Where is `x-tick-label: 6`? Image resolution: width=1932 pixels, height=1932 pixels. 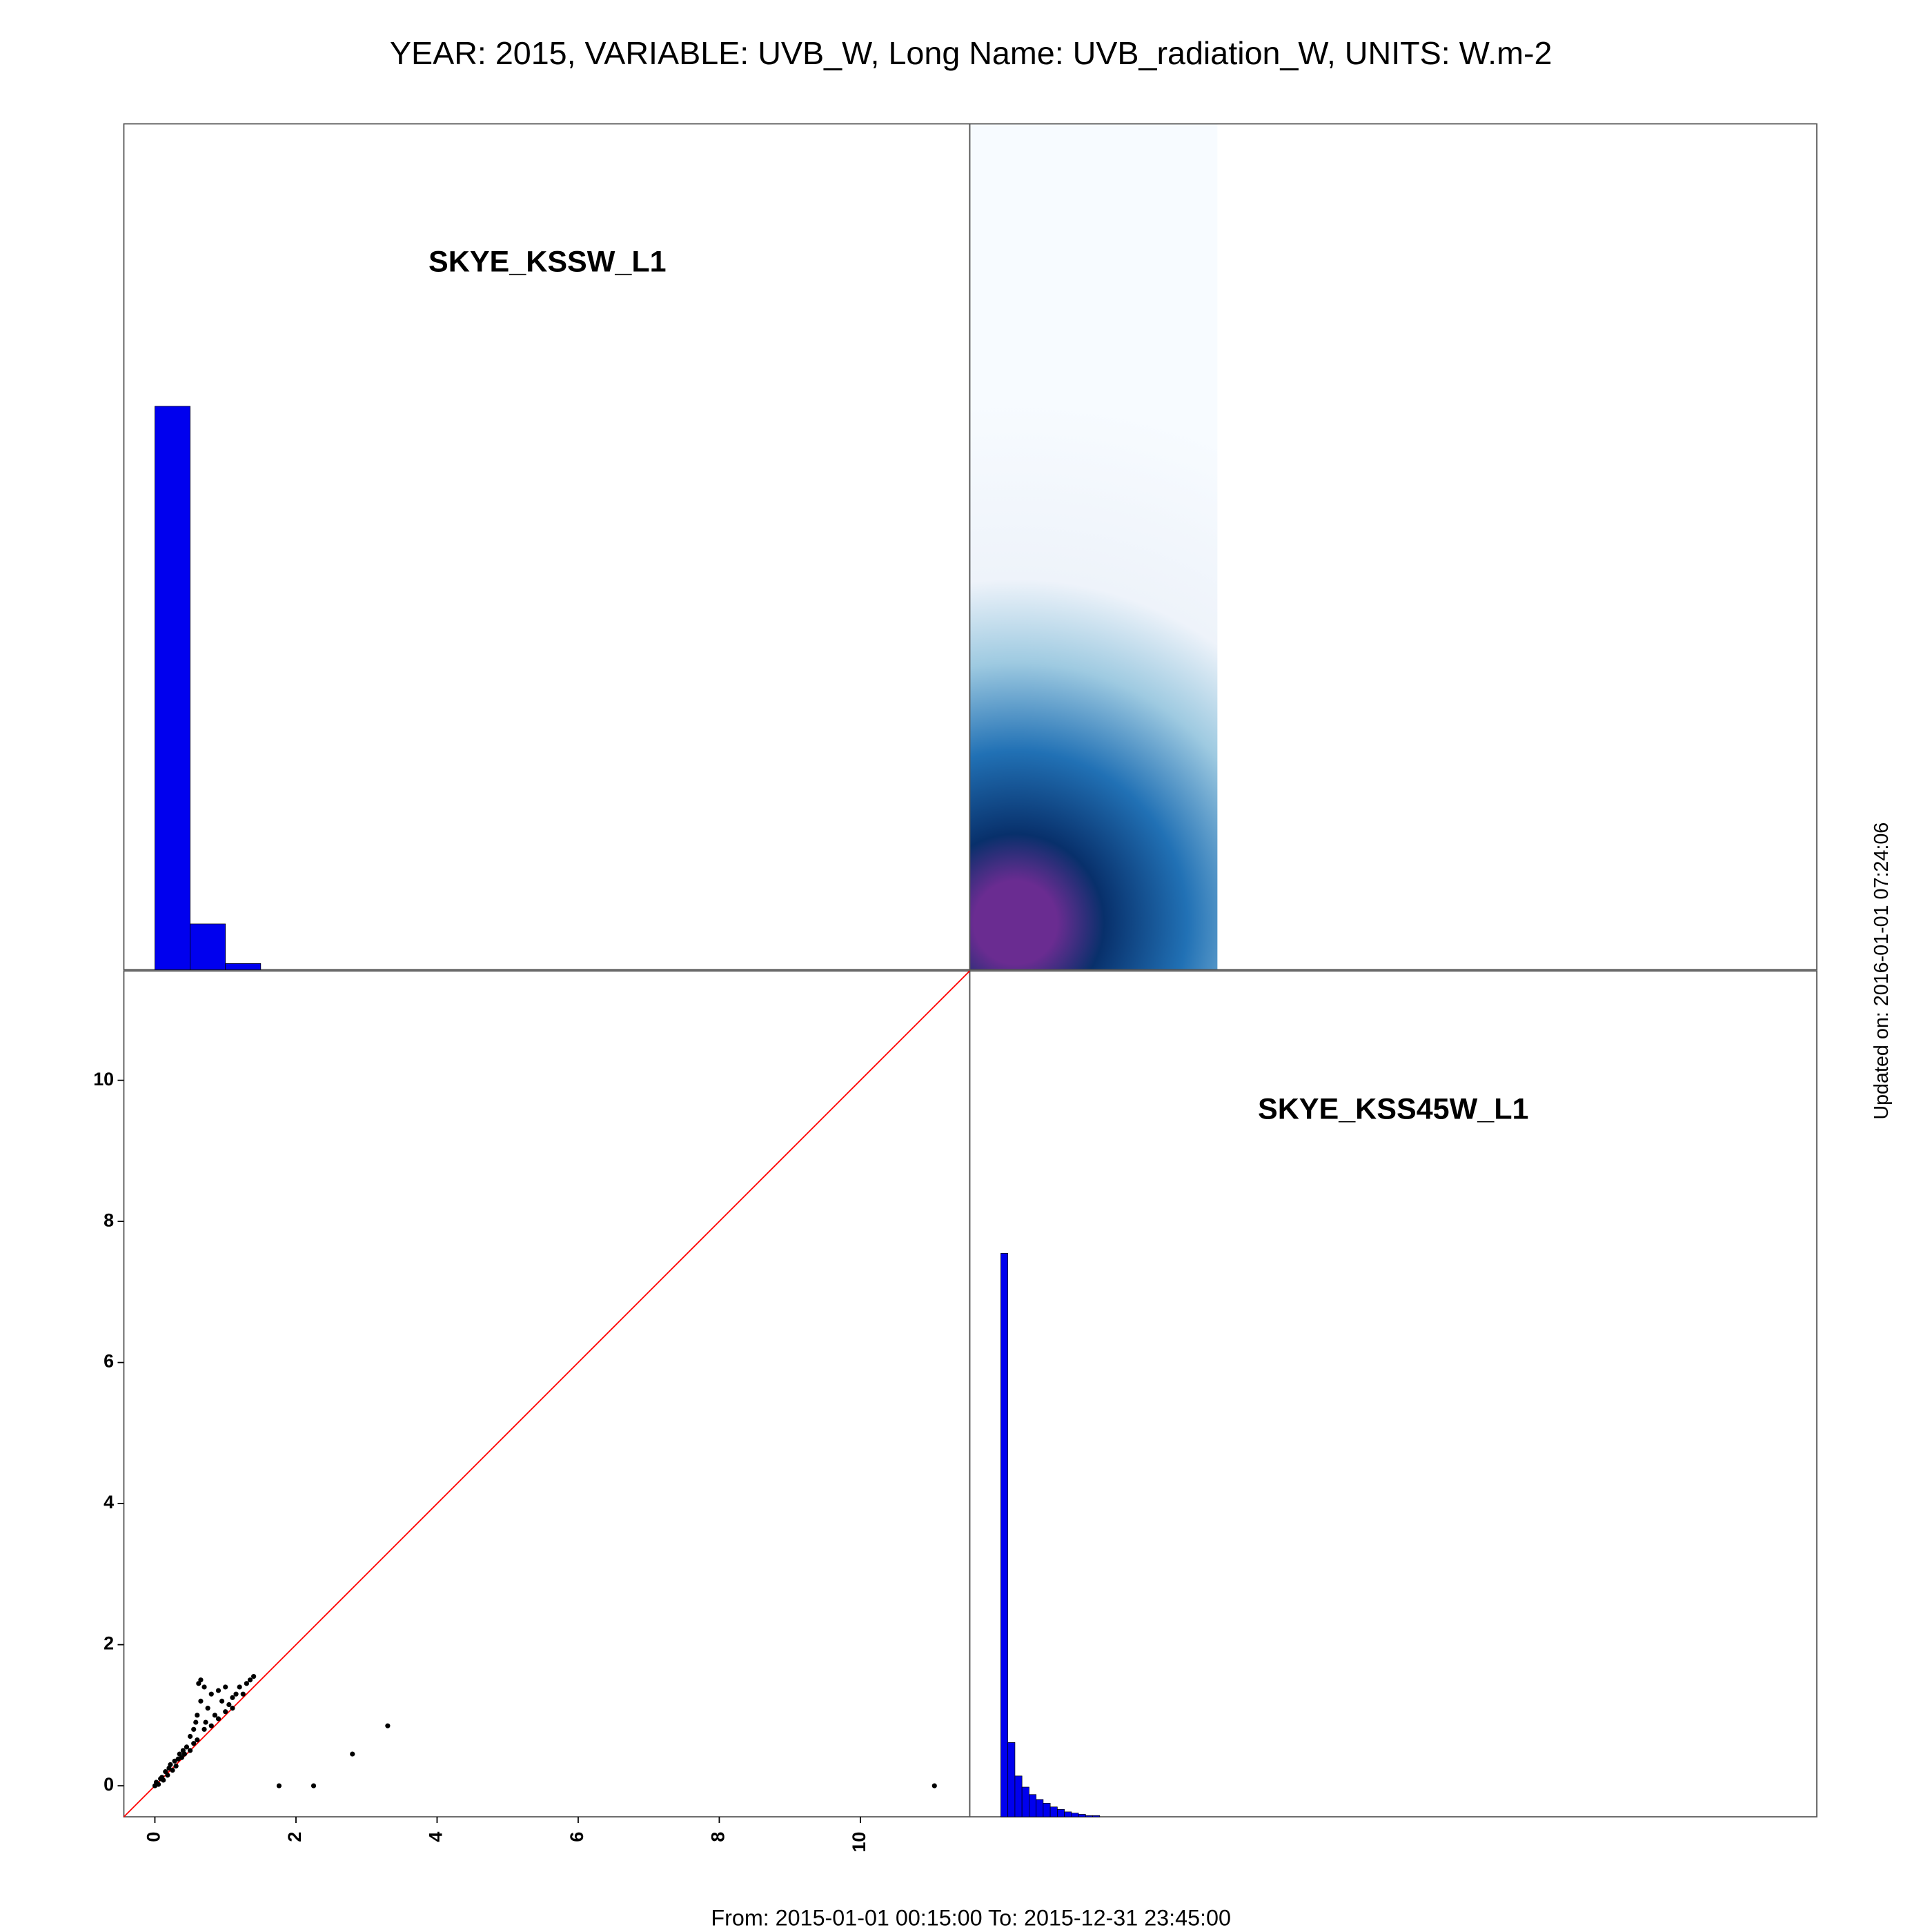
x-tick-label: 6 is located at coordinates (576, 1837).